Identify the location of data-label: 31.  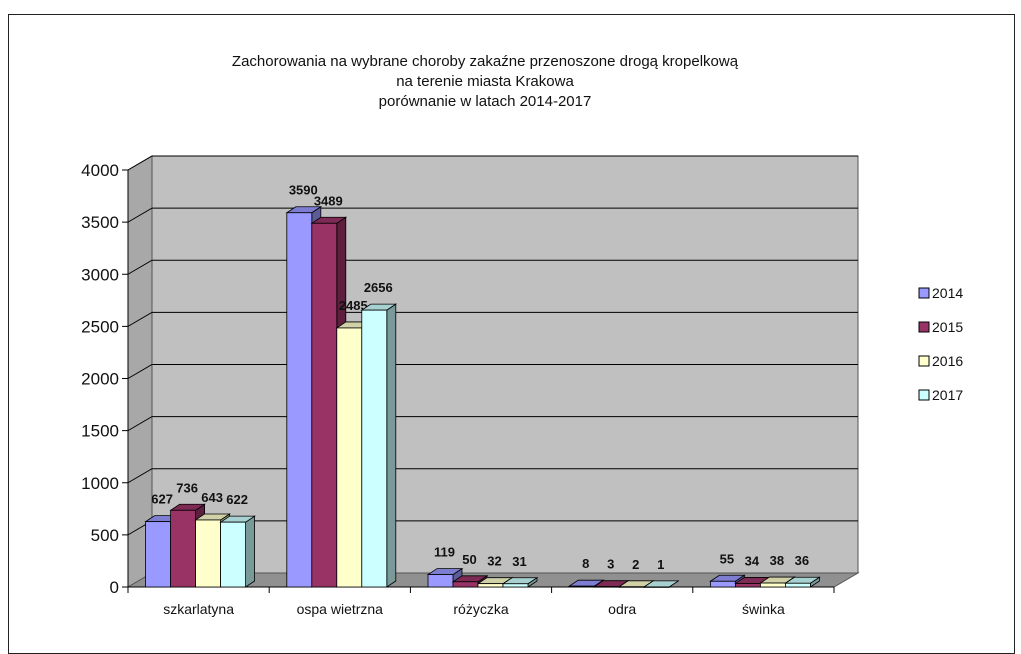
(519, 561).